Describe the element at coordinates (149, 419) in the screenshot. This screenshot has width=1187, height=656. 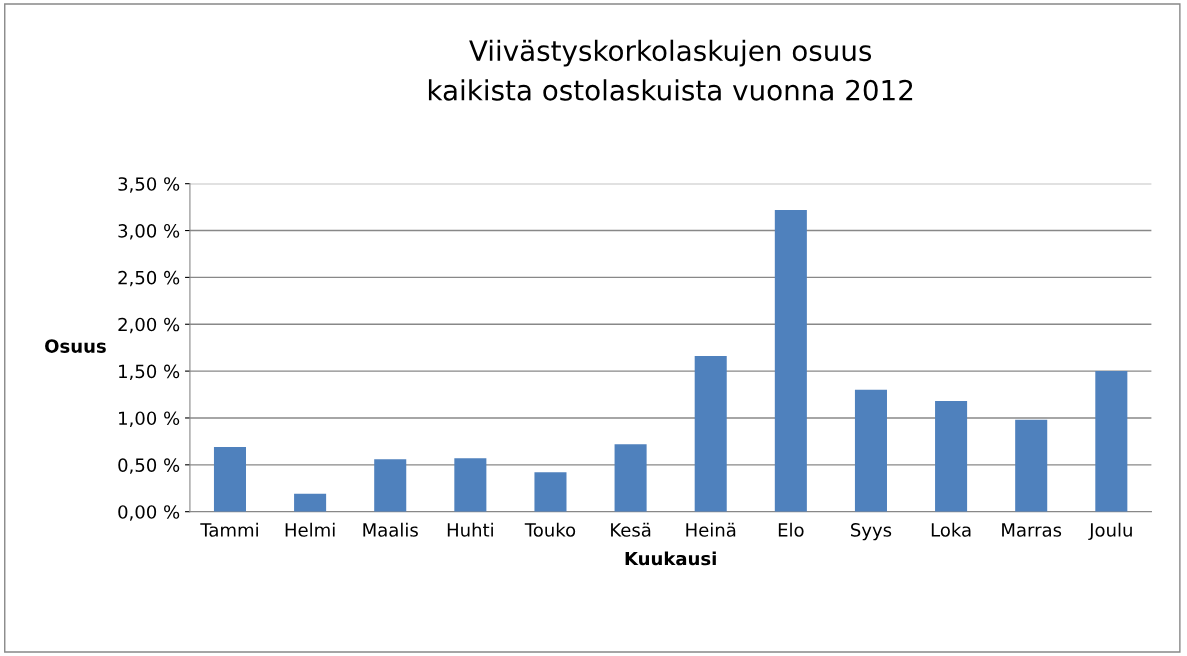
I see `y-tick-label: 1,00 %` at that location.